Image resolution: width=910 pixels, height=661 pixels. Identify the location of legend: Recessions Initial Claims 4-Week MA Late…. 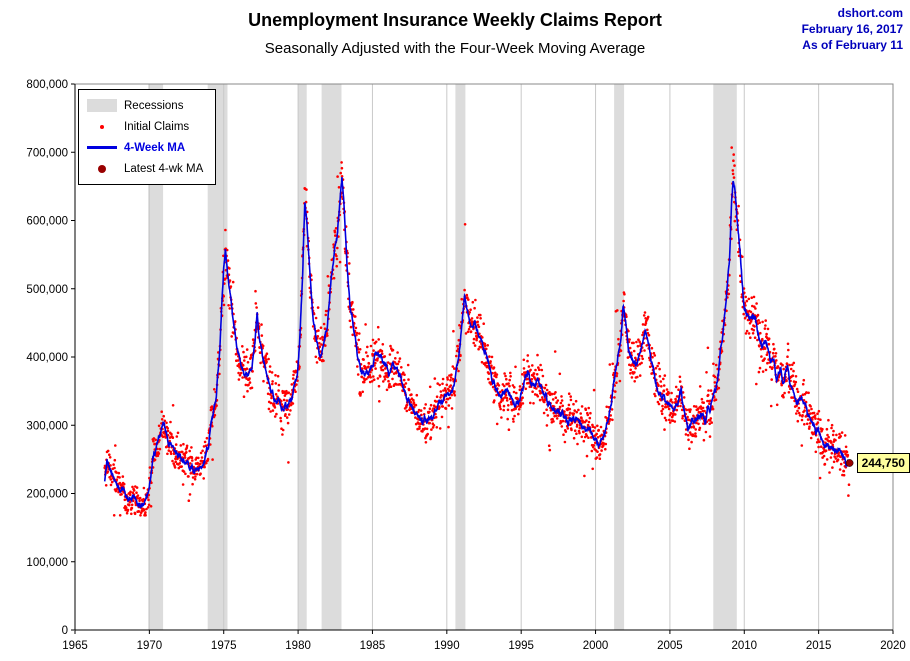
(147, 137).